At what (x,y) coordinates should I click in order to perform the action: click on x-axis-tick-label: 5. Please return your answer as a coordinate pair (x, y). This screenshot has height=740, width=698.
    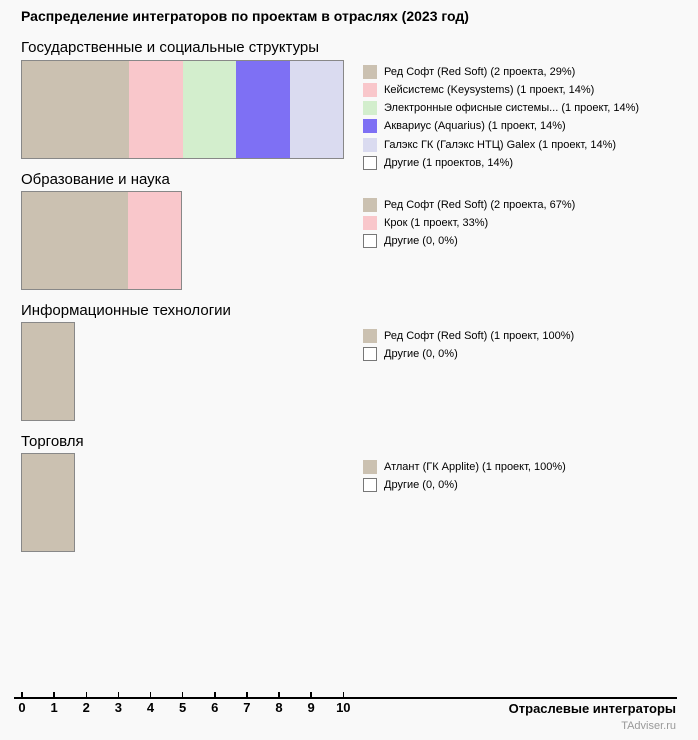
    Looking at the image, I should click on (183, 707).